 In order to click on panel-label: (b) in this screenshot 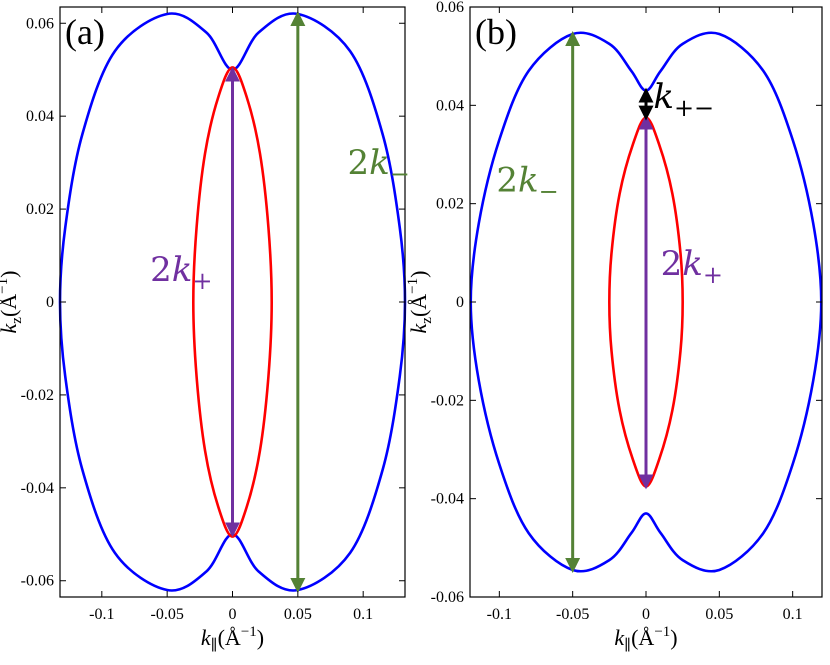, I will do `click(496, 32)`.